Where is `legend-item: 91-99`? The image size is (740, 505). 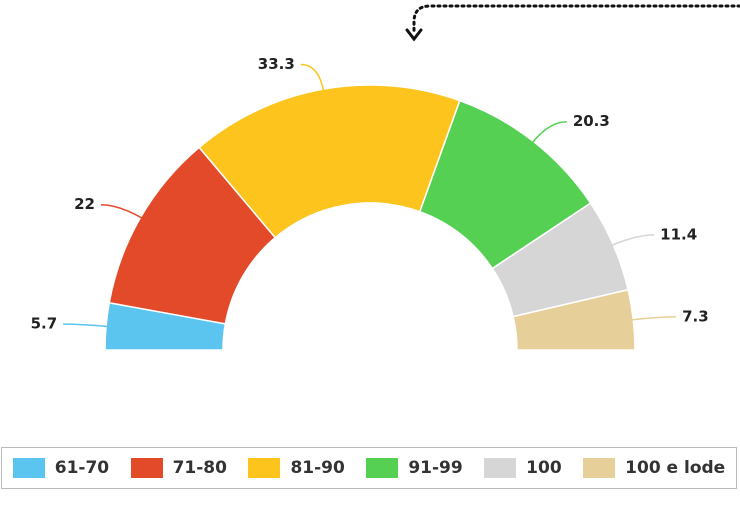 legend-item: 91-99 is located at coordinates (414, 468).